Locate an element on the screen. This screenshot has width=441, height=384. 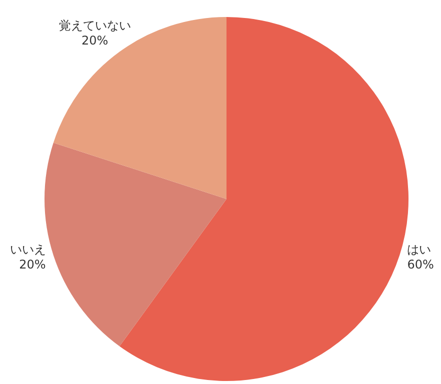
slice-label: はい is located at coordinates (419, 249).